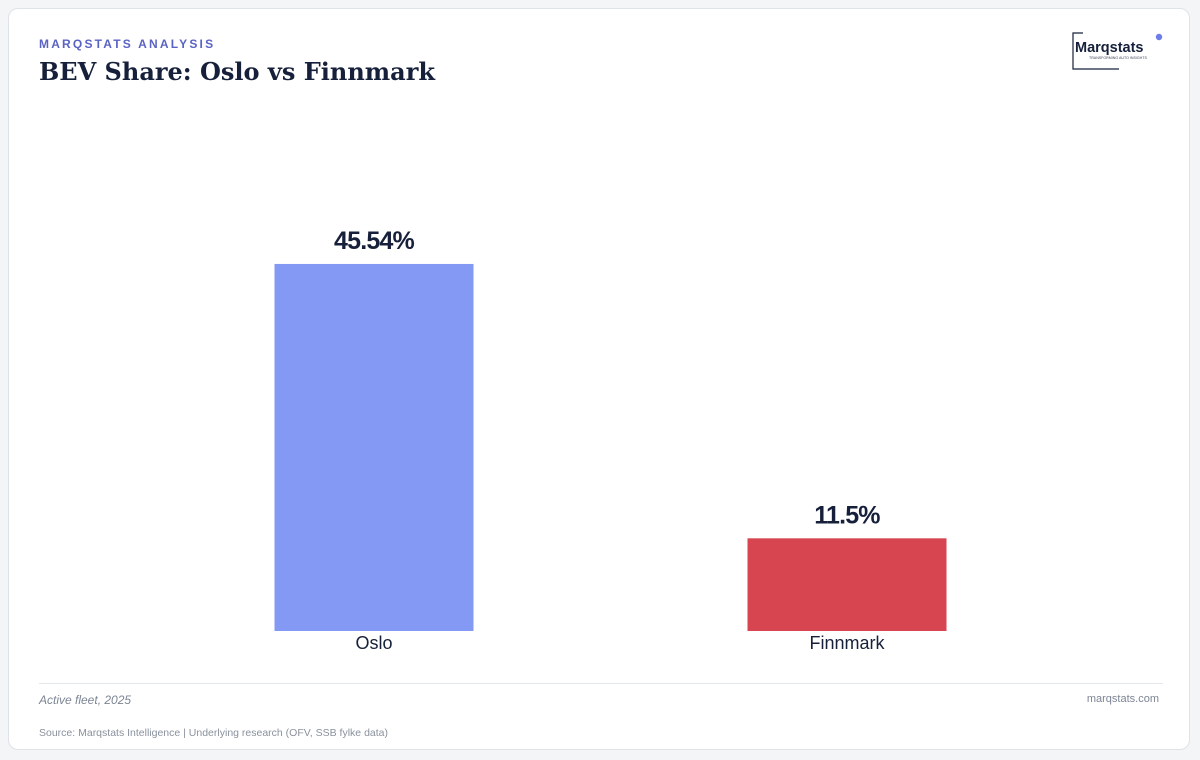 The height and width of the screenshot is (760, 1200). What do you see at coordinates (374, 447) in the screenshot?
I see `bar-oslo` at bounding box center [374, 447].